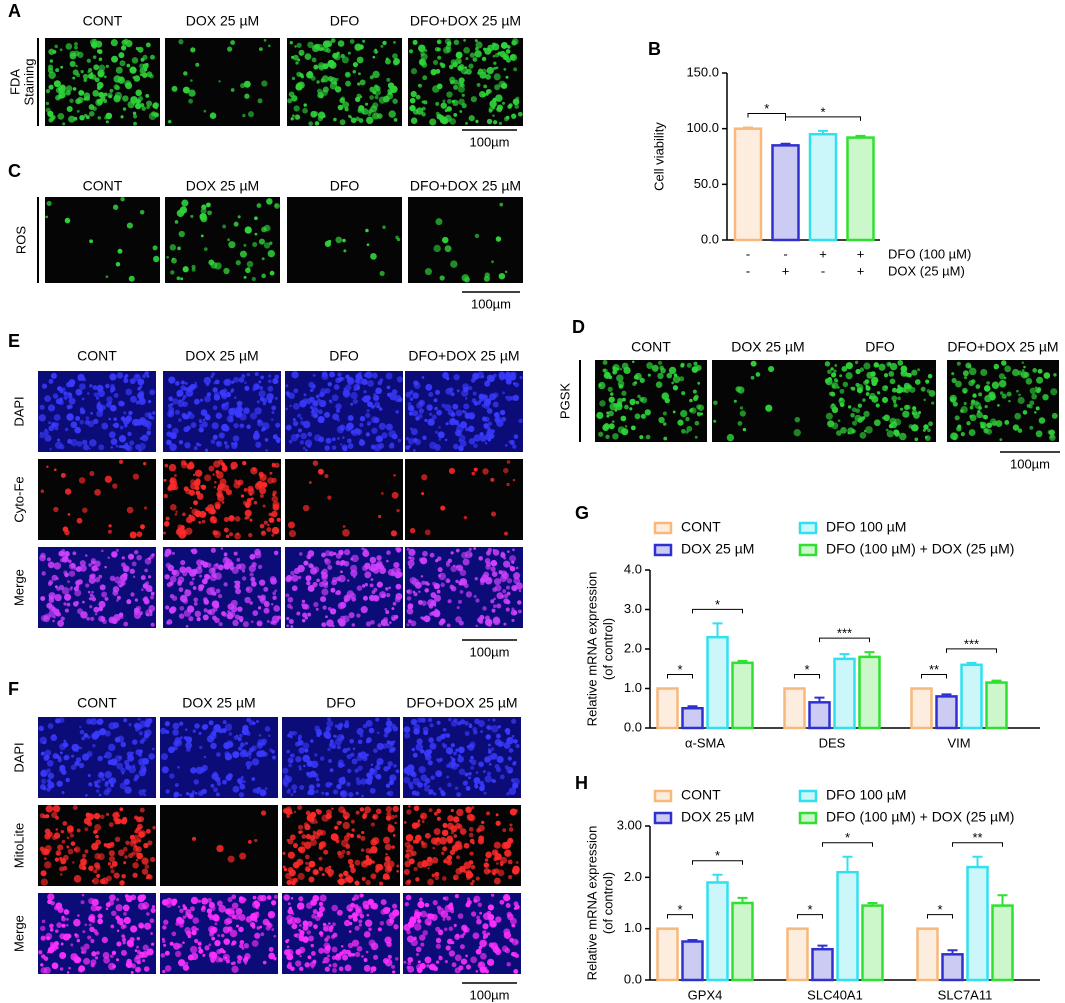 The height and width of the screenshot is (1003, 1065). Describe the element at coordinates (742, 941) in the screenshot. I see `bar` at that location.